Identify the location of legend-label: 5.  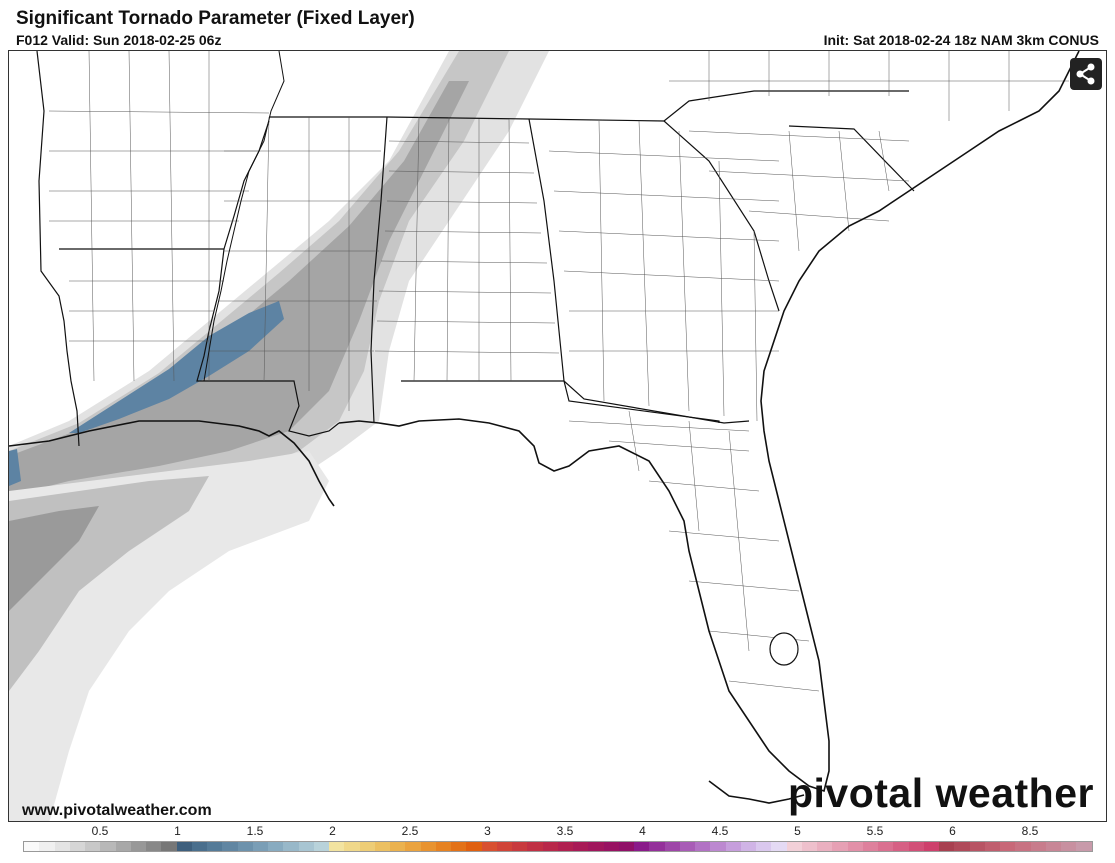
(797, 831).